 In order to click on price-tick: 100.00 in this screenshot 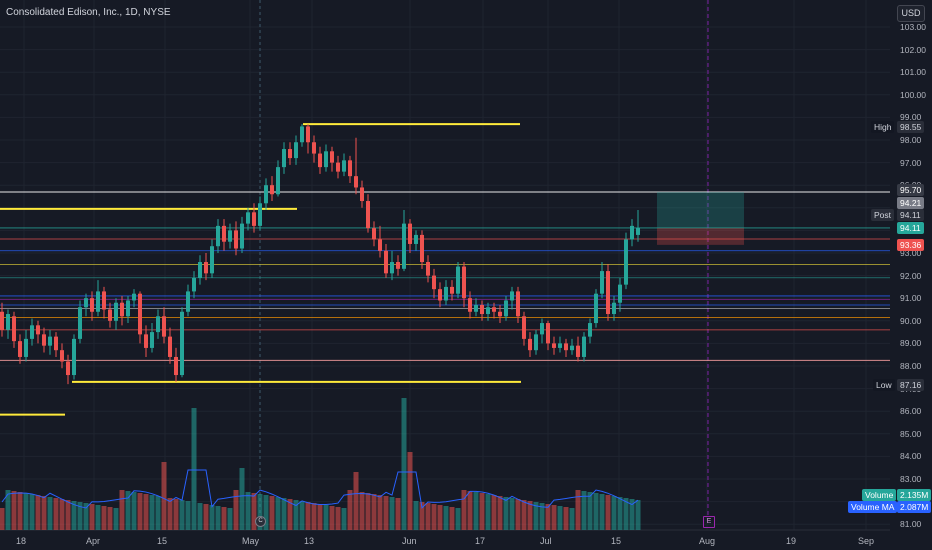, I will do `click(913, 94)`.